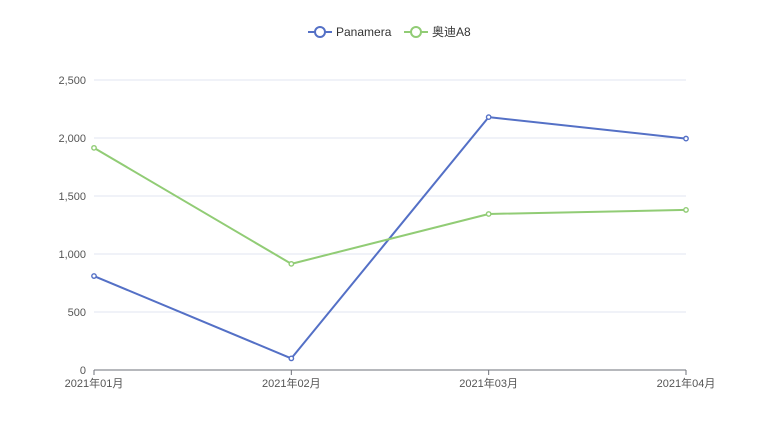  Describe the element at coordinates (364, 32) in the screenshot. I see `legend-label: Panamera` at that location.